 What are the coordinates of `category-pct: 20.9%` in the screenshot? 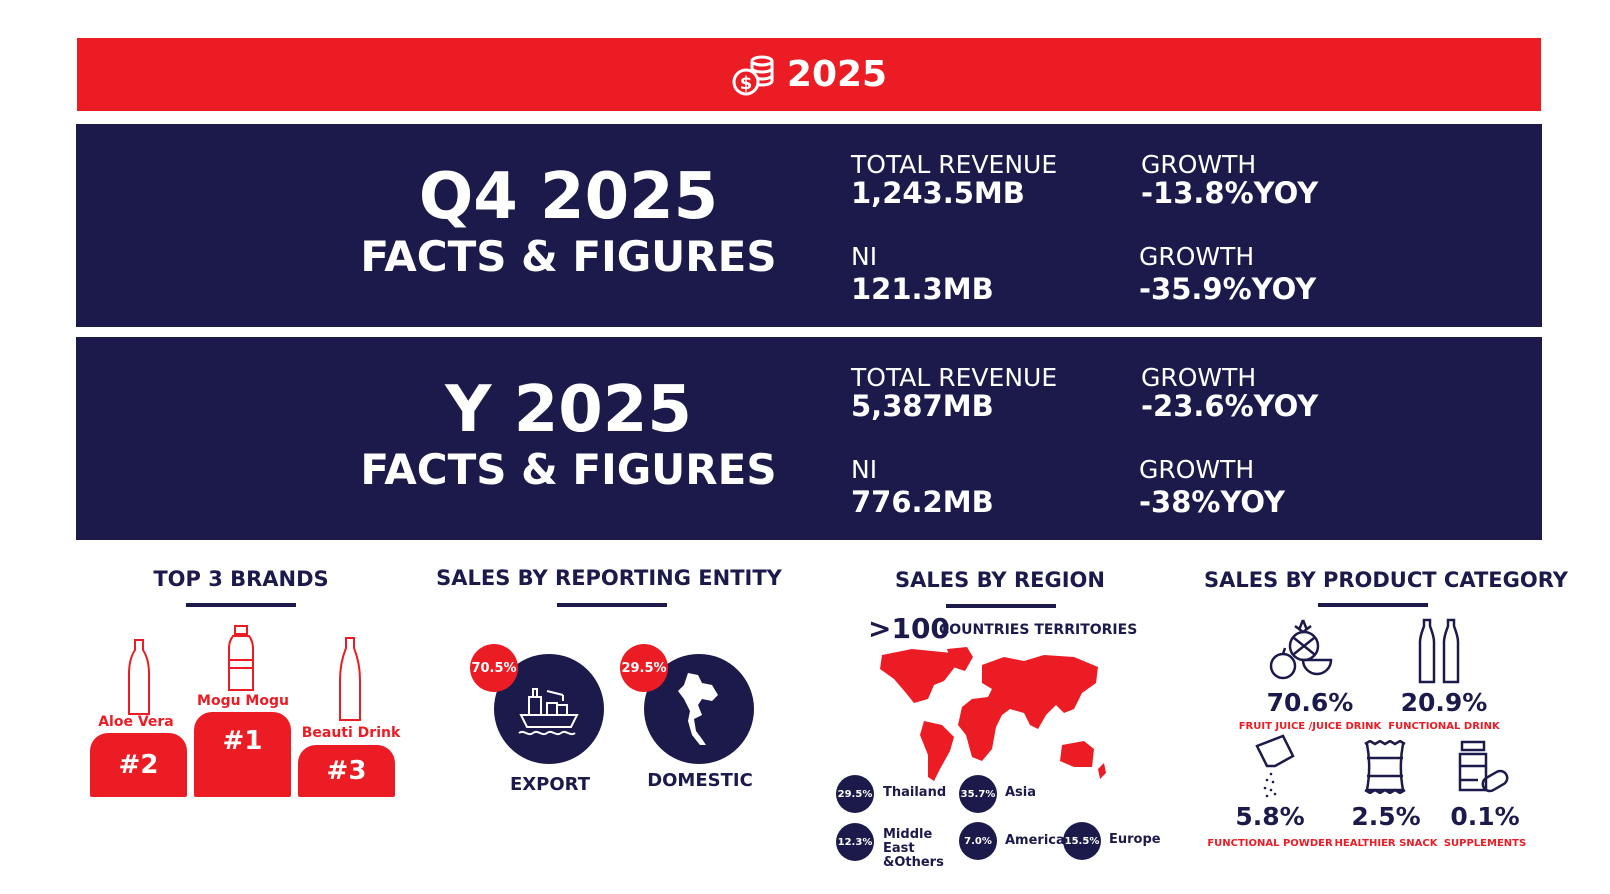 It's located at (1444, 702).